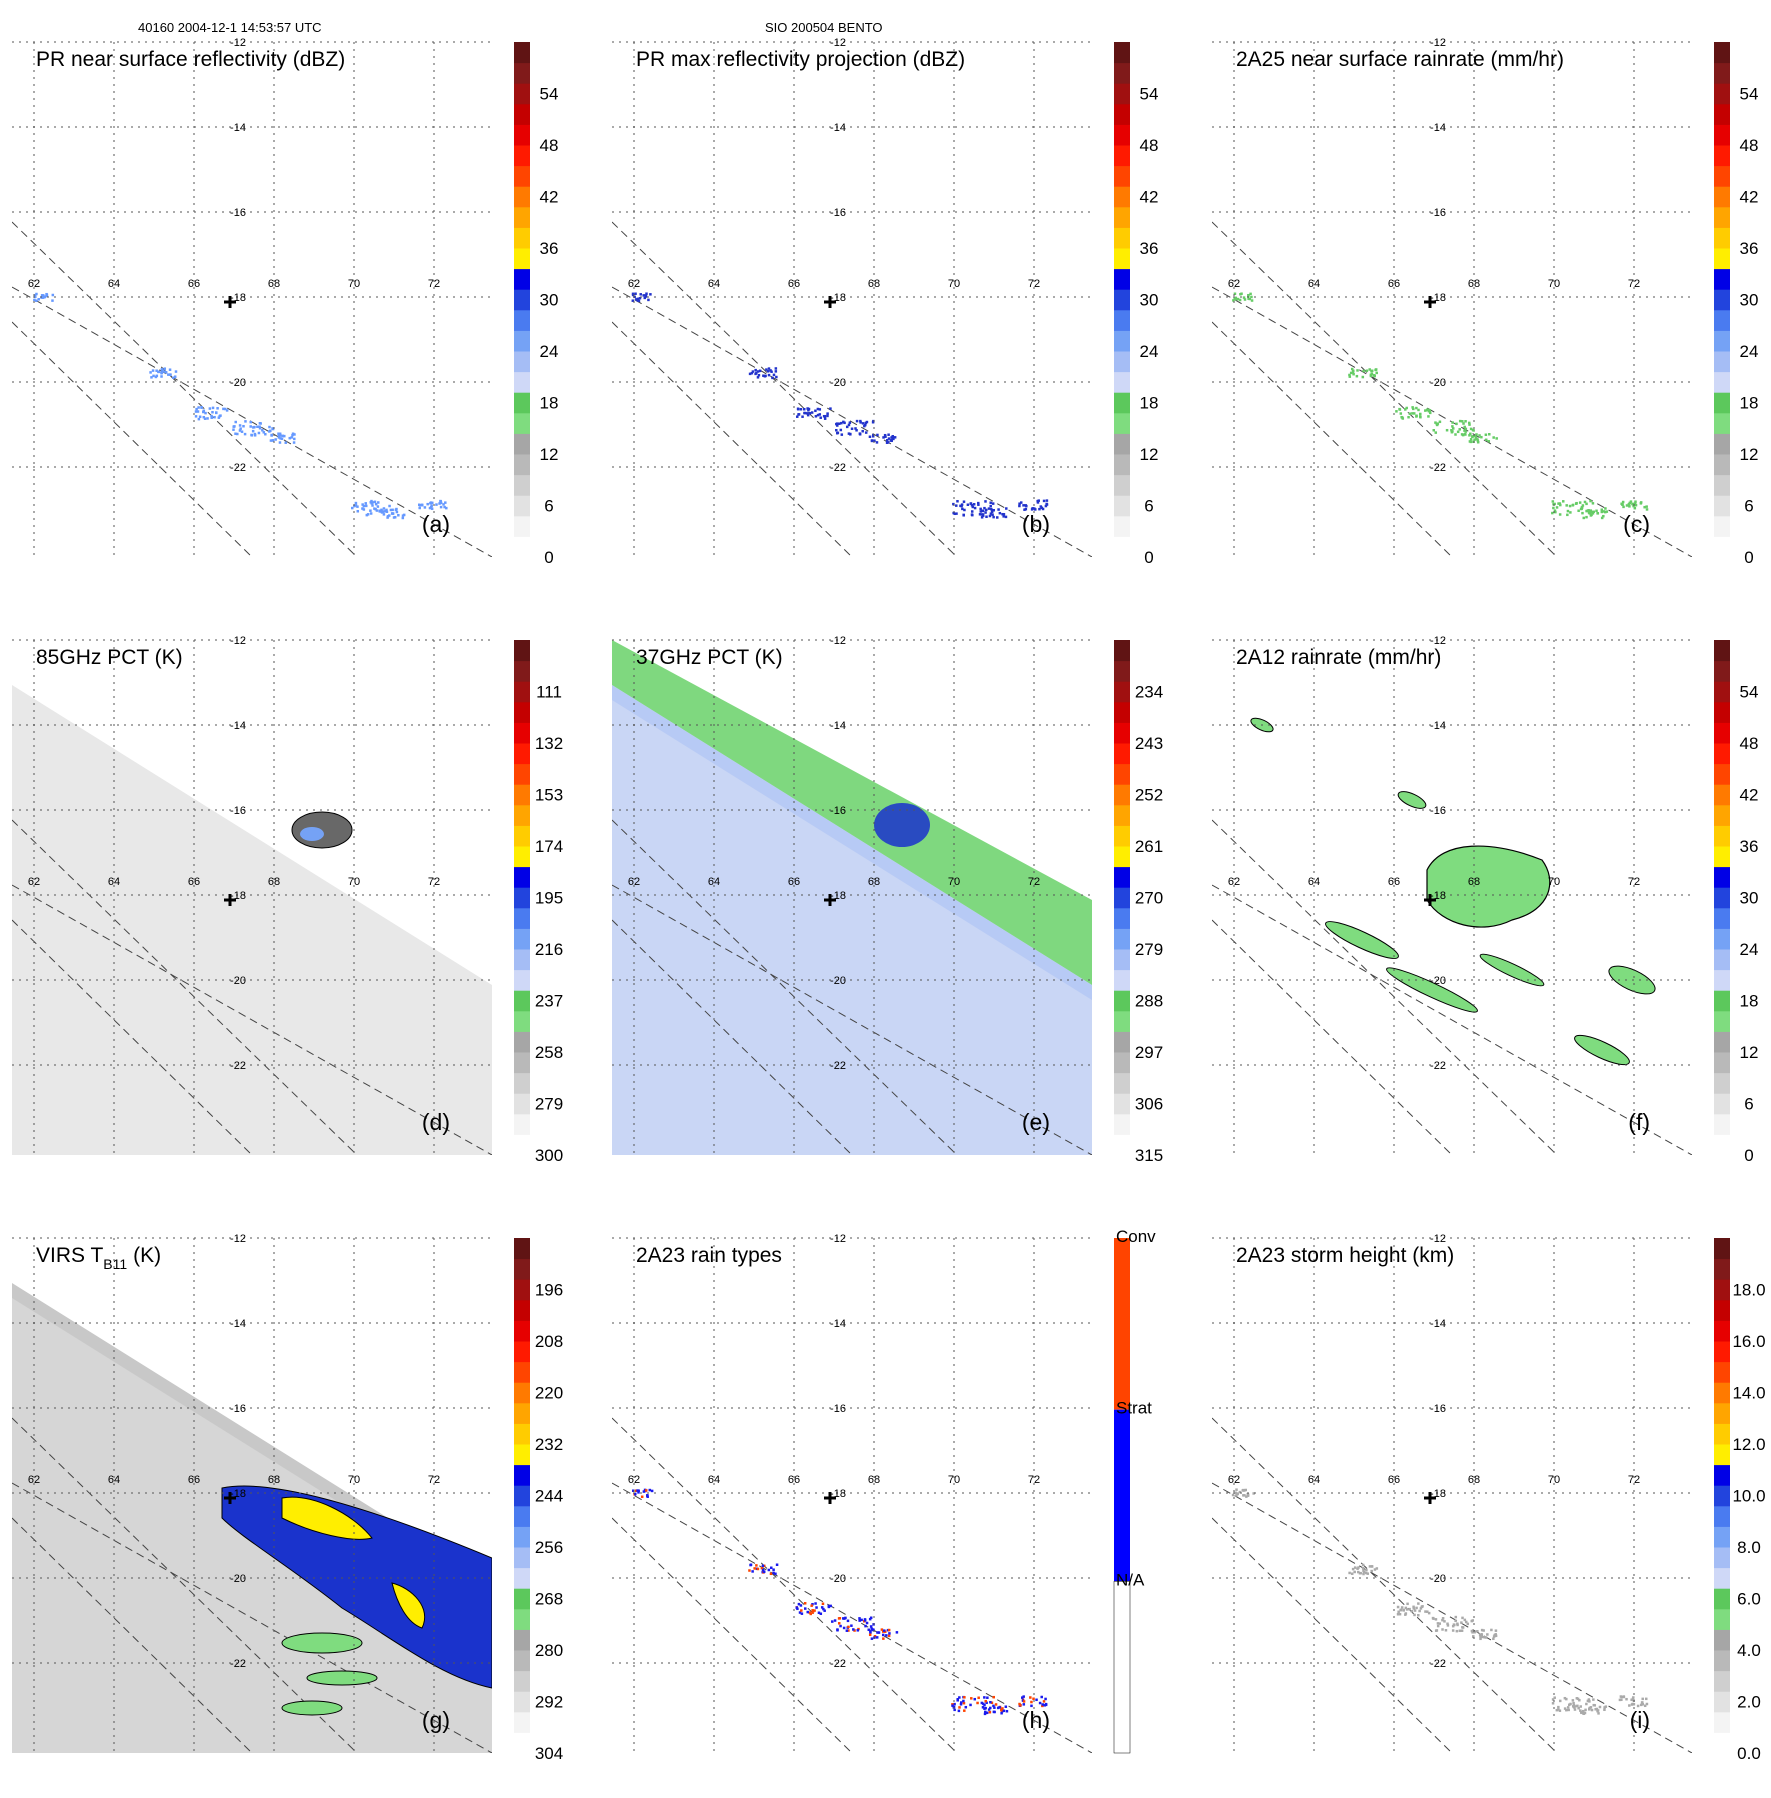  I want to click on convective-core-e, so click(902, 825).